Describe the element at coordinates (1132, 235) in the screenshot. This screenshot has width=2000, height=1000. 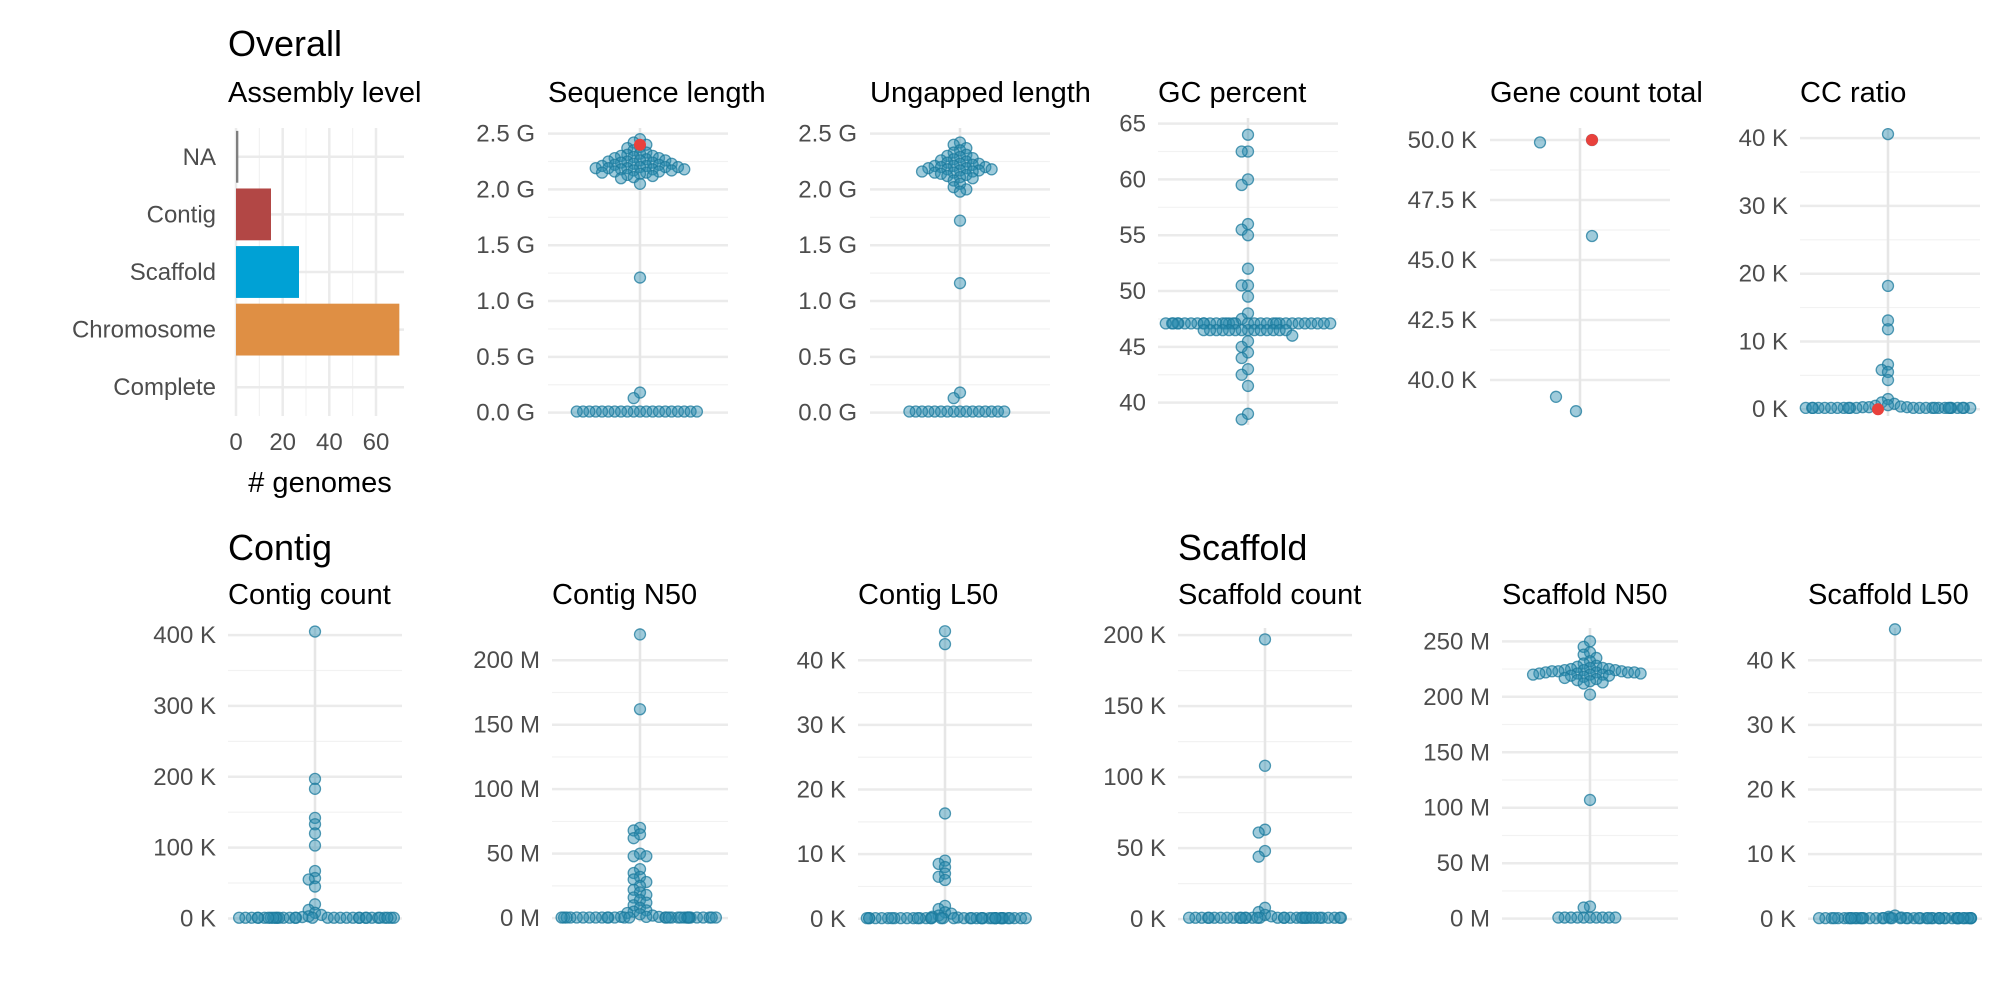
I see `y-tick-label: 55` at that location.